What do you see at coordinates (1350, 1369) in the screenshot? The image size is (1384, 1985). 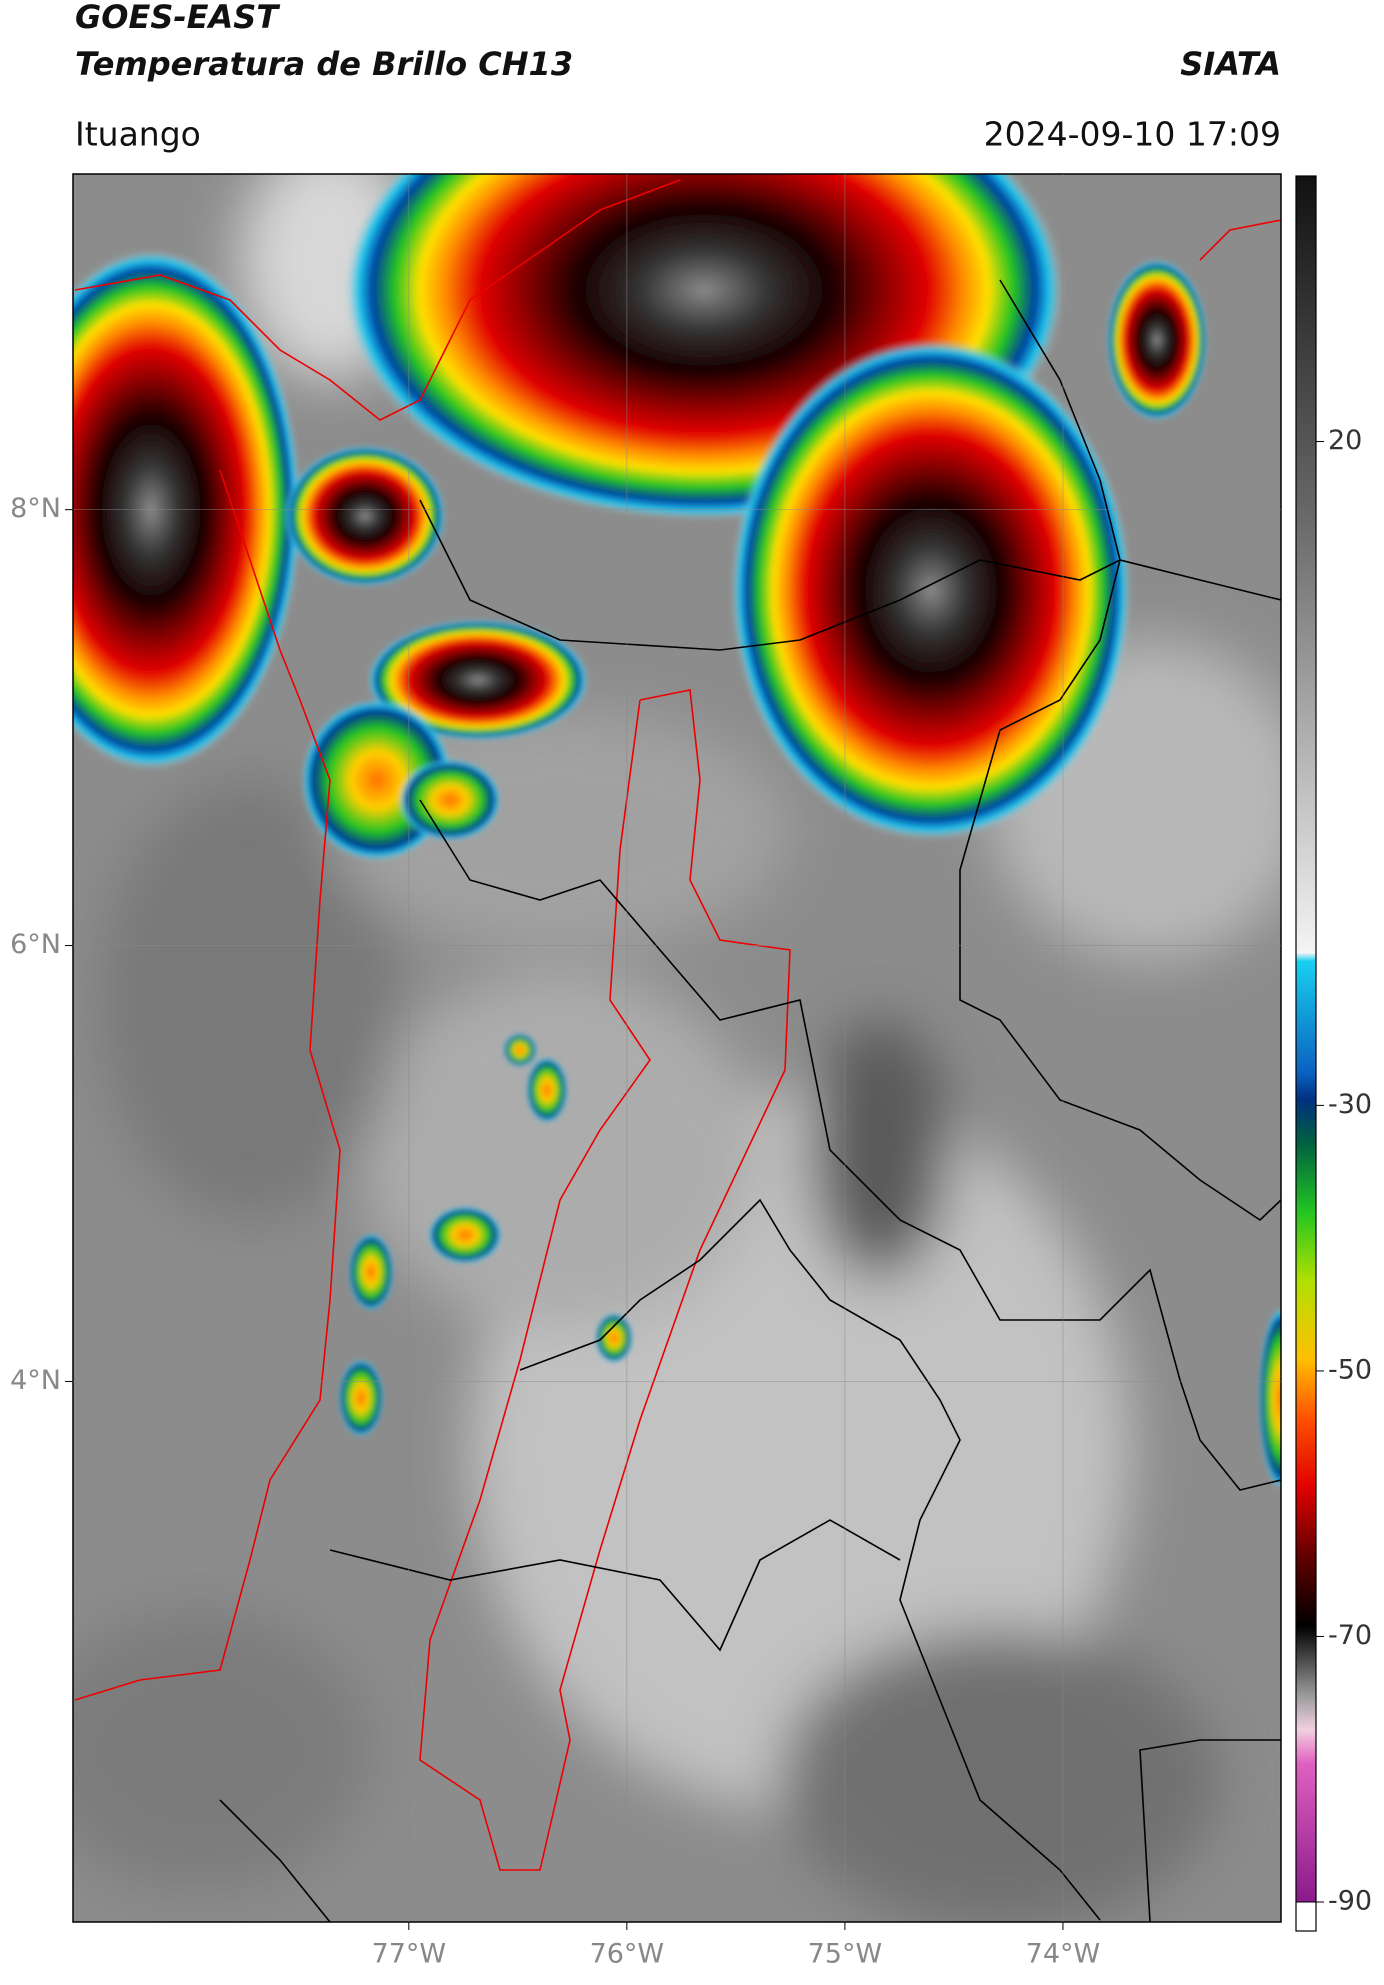 I see `colorbar-tick-label: -50` at bounding box center [1350, 1369].